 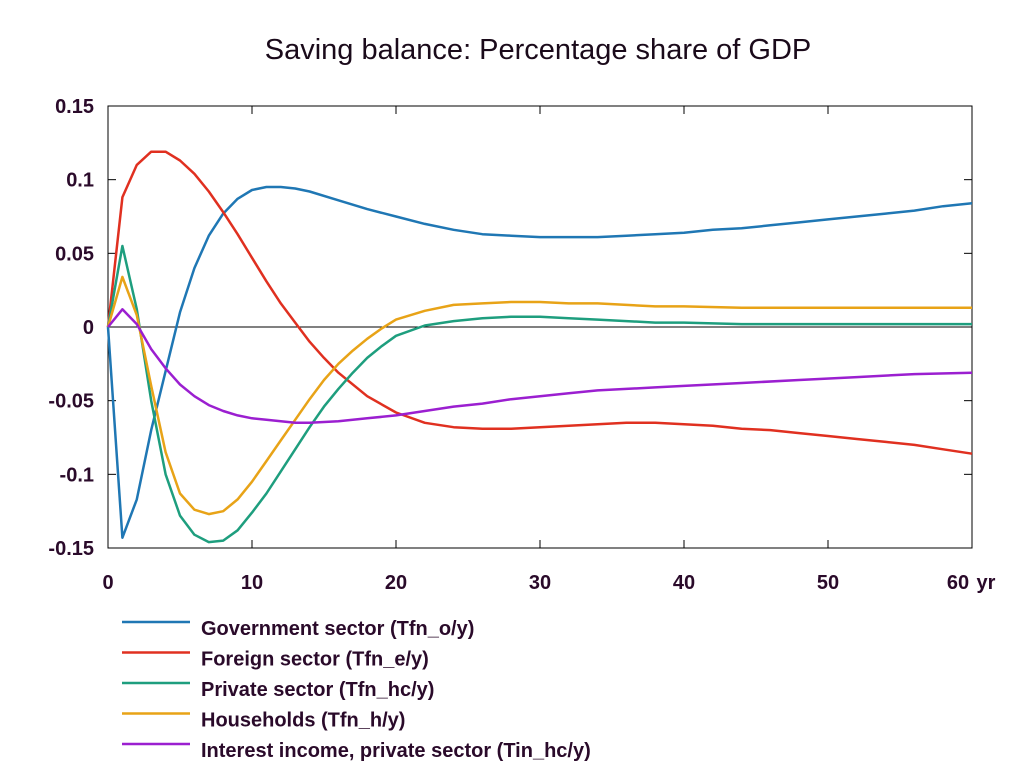 I want to click on y-tick-label: -0.15, so click(x=71, y=549).